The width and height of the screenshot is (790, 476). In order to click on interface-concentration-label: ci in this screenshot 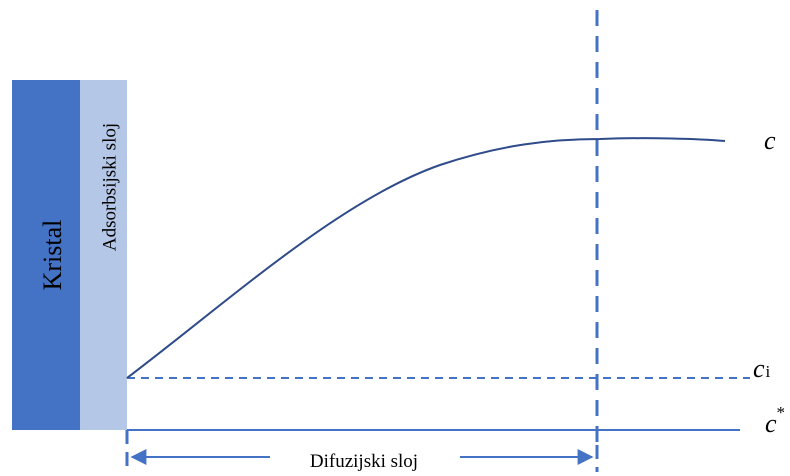, I will do `click(762, 368)`.